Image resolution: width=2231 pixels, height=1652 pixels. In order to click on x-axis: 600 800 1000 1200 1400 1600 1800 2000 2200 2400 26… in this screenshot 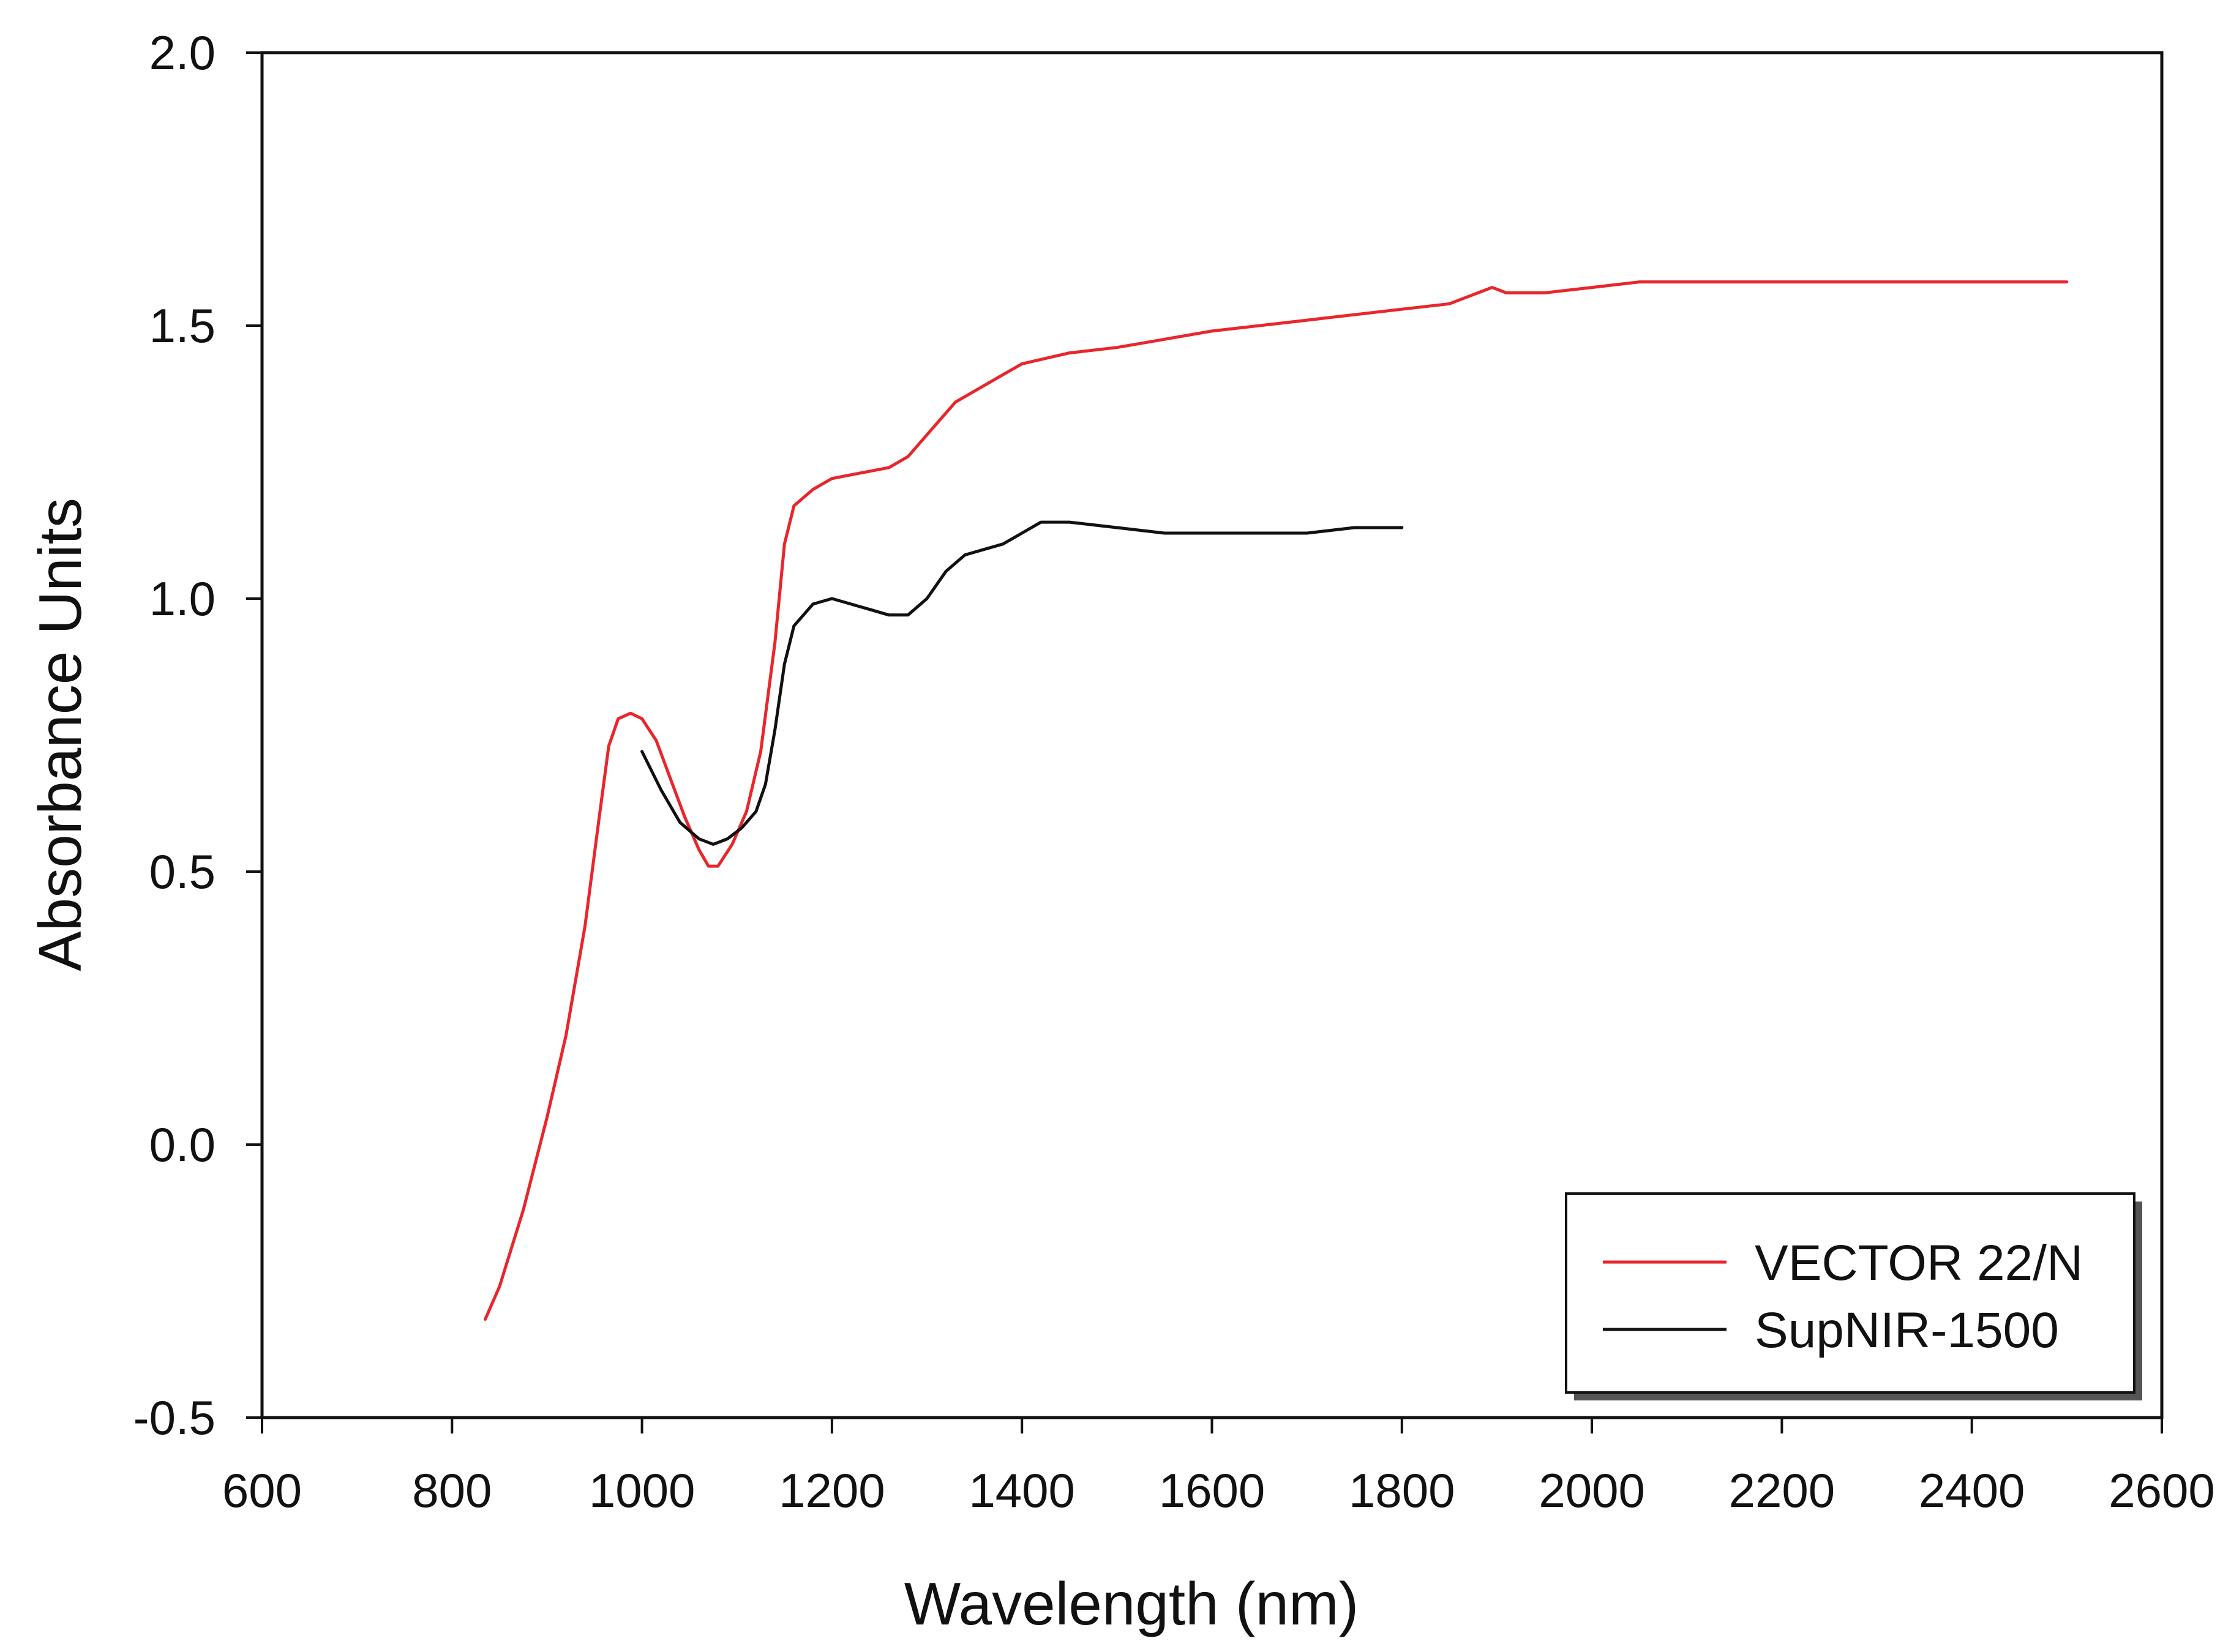, I will do `click(1218, 1467)`.